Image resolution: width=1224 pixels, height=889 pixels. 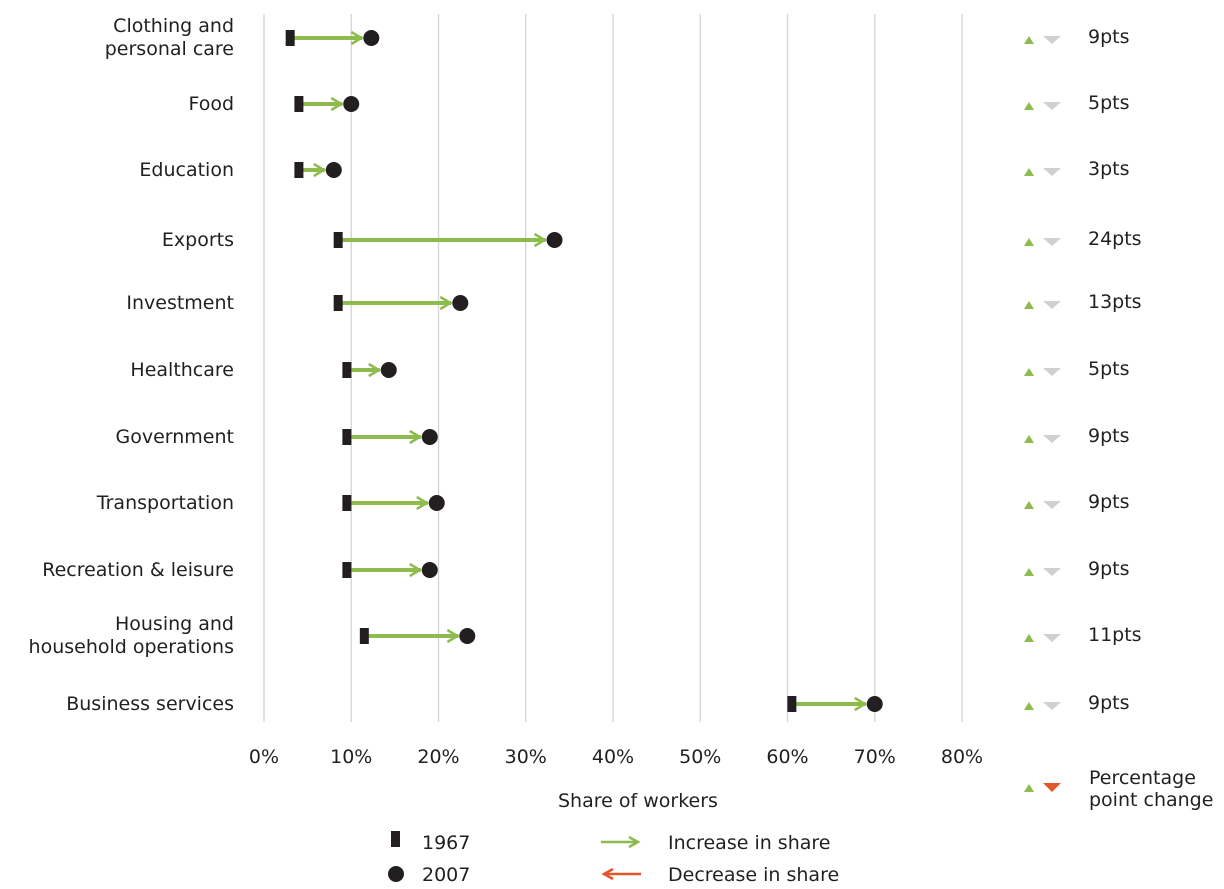 I want to click on category-label-transportation: Transportation, so click(x=165, y=502).